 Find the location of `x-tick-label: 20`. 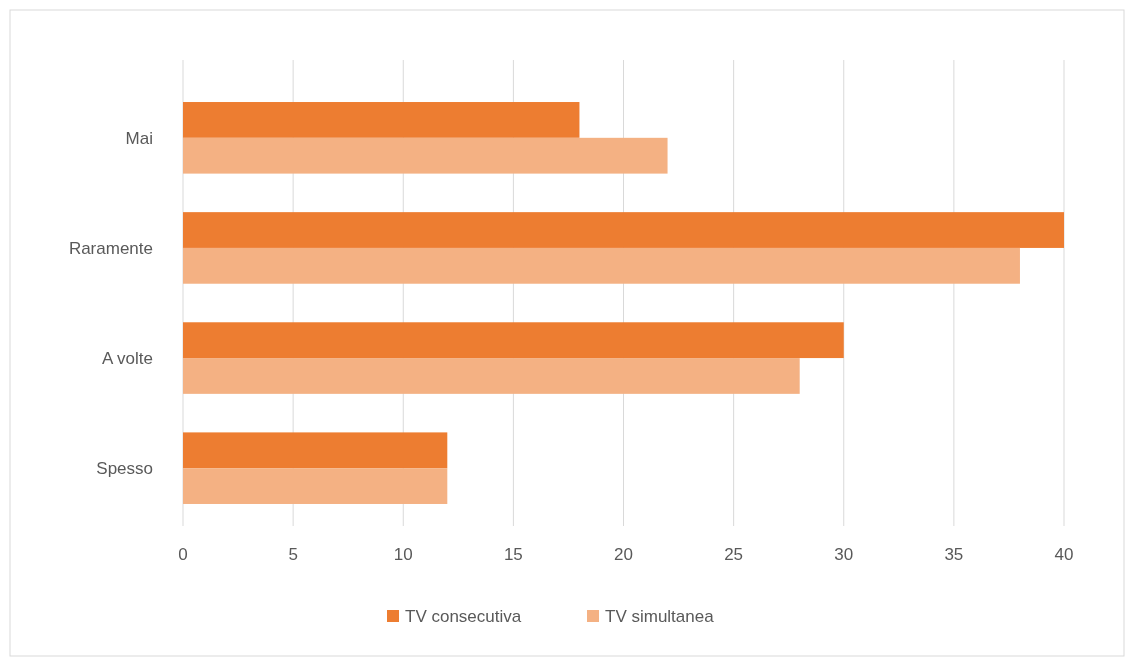

x-tick-label: 20 is located at coordinates (623, 554).